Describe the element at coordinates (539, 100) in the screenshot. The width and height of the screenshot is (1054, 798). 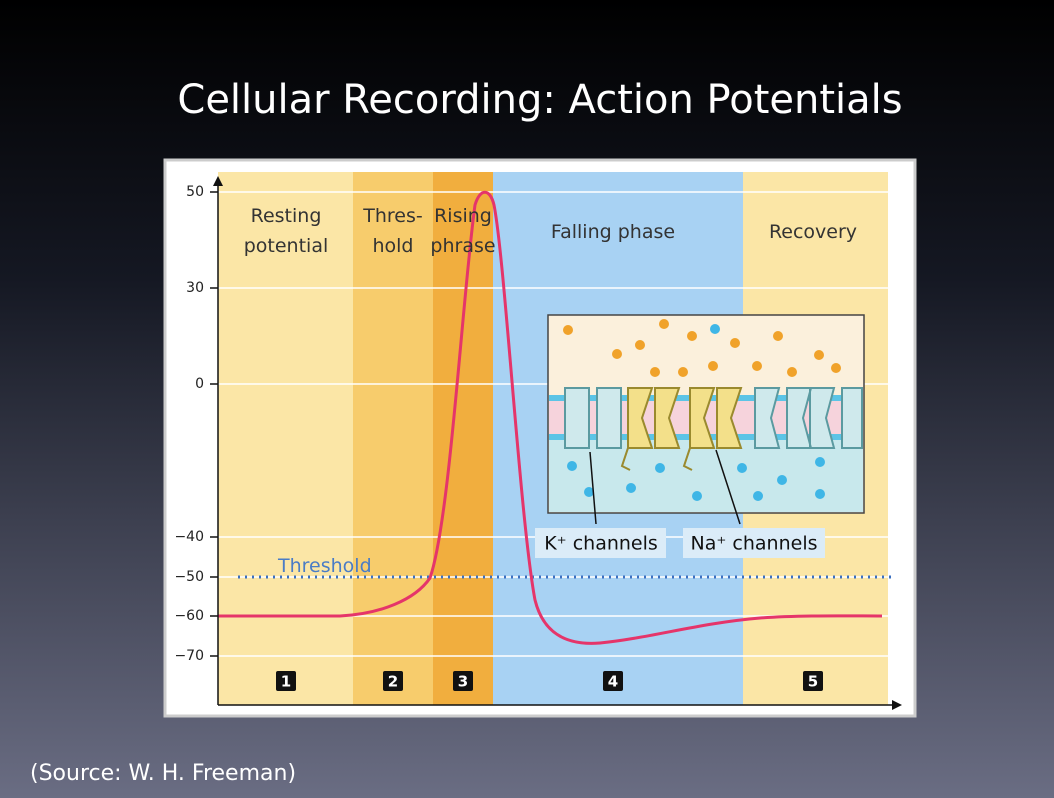
I see `slide-title: Cellular Recording: Action Potentials` at that location.